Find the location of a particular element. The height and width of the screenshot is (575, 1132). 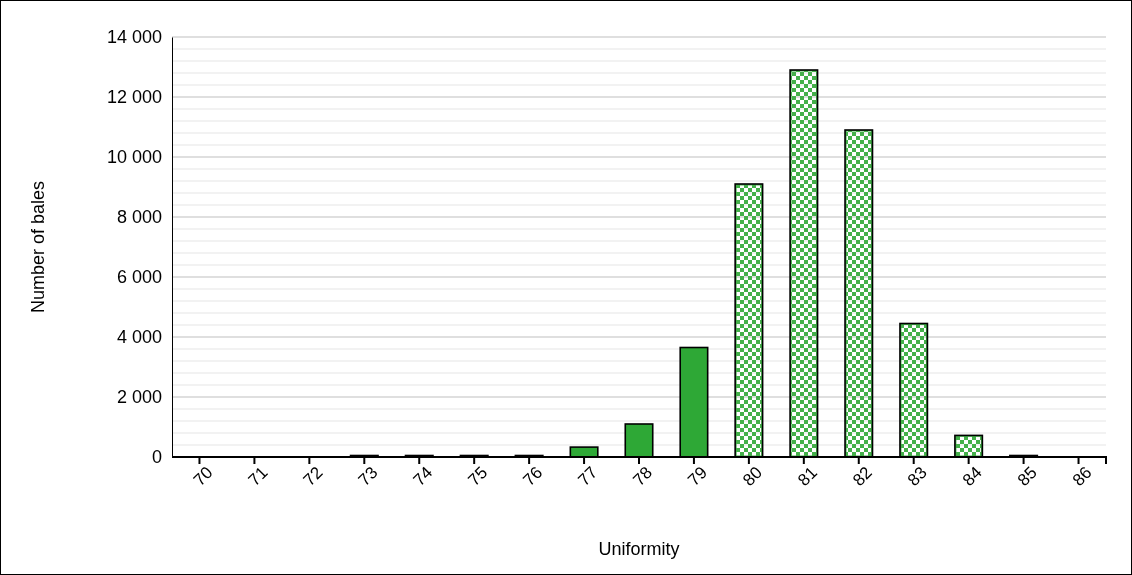

x-tick-label: 76 is located at coordinates (533, 476).